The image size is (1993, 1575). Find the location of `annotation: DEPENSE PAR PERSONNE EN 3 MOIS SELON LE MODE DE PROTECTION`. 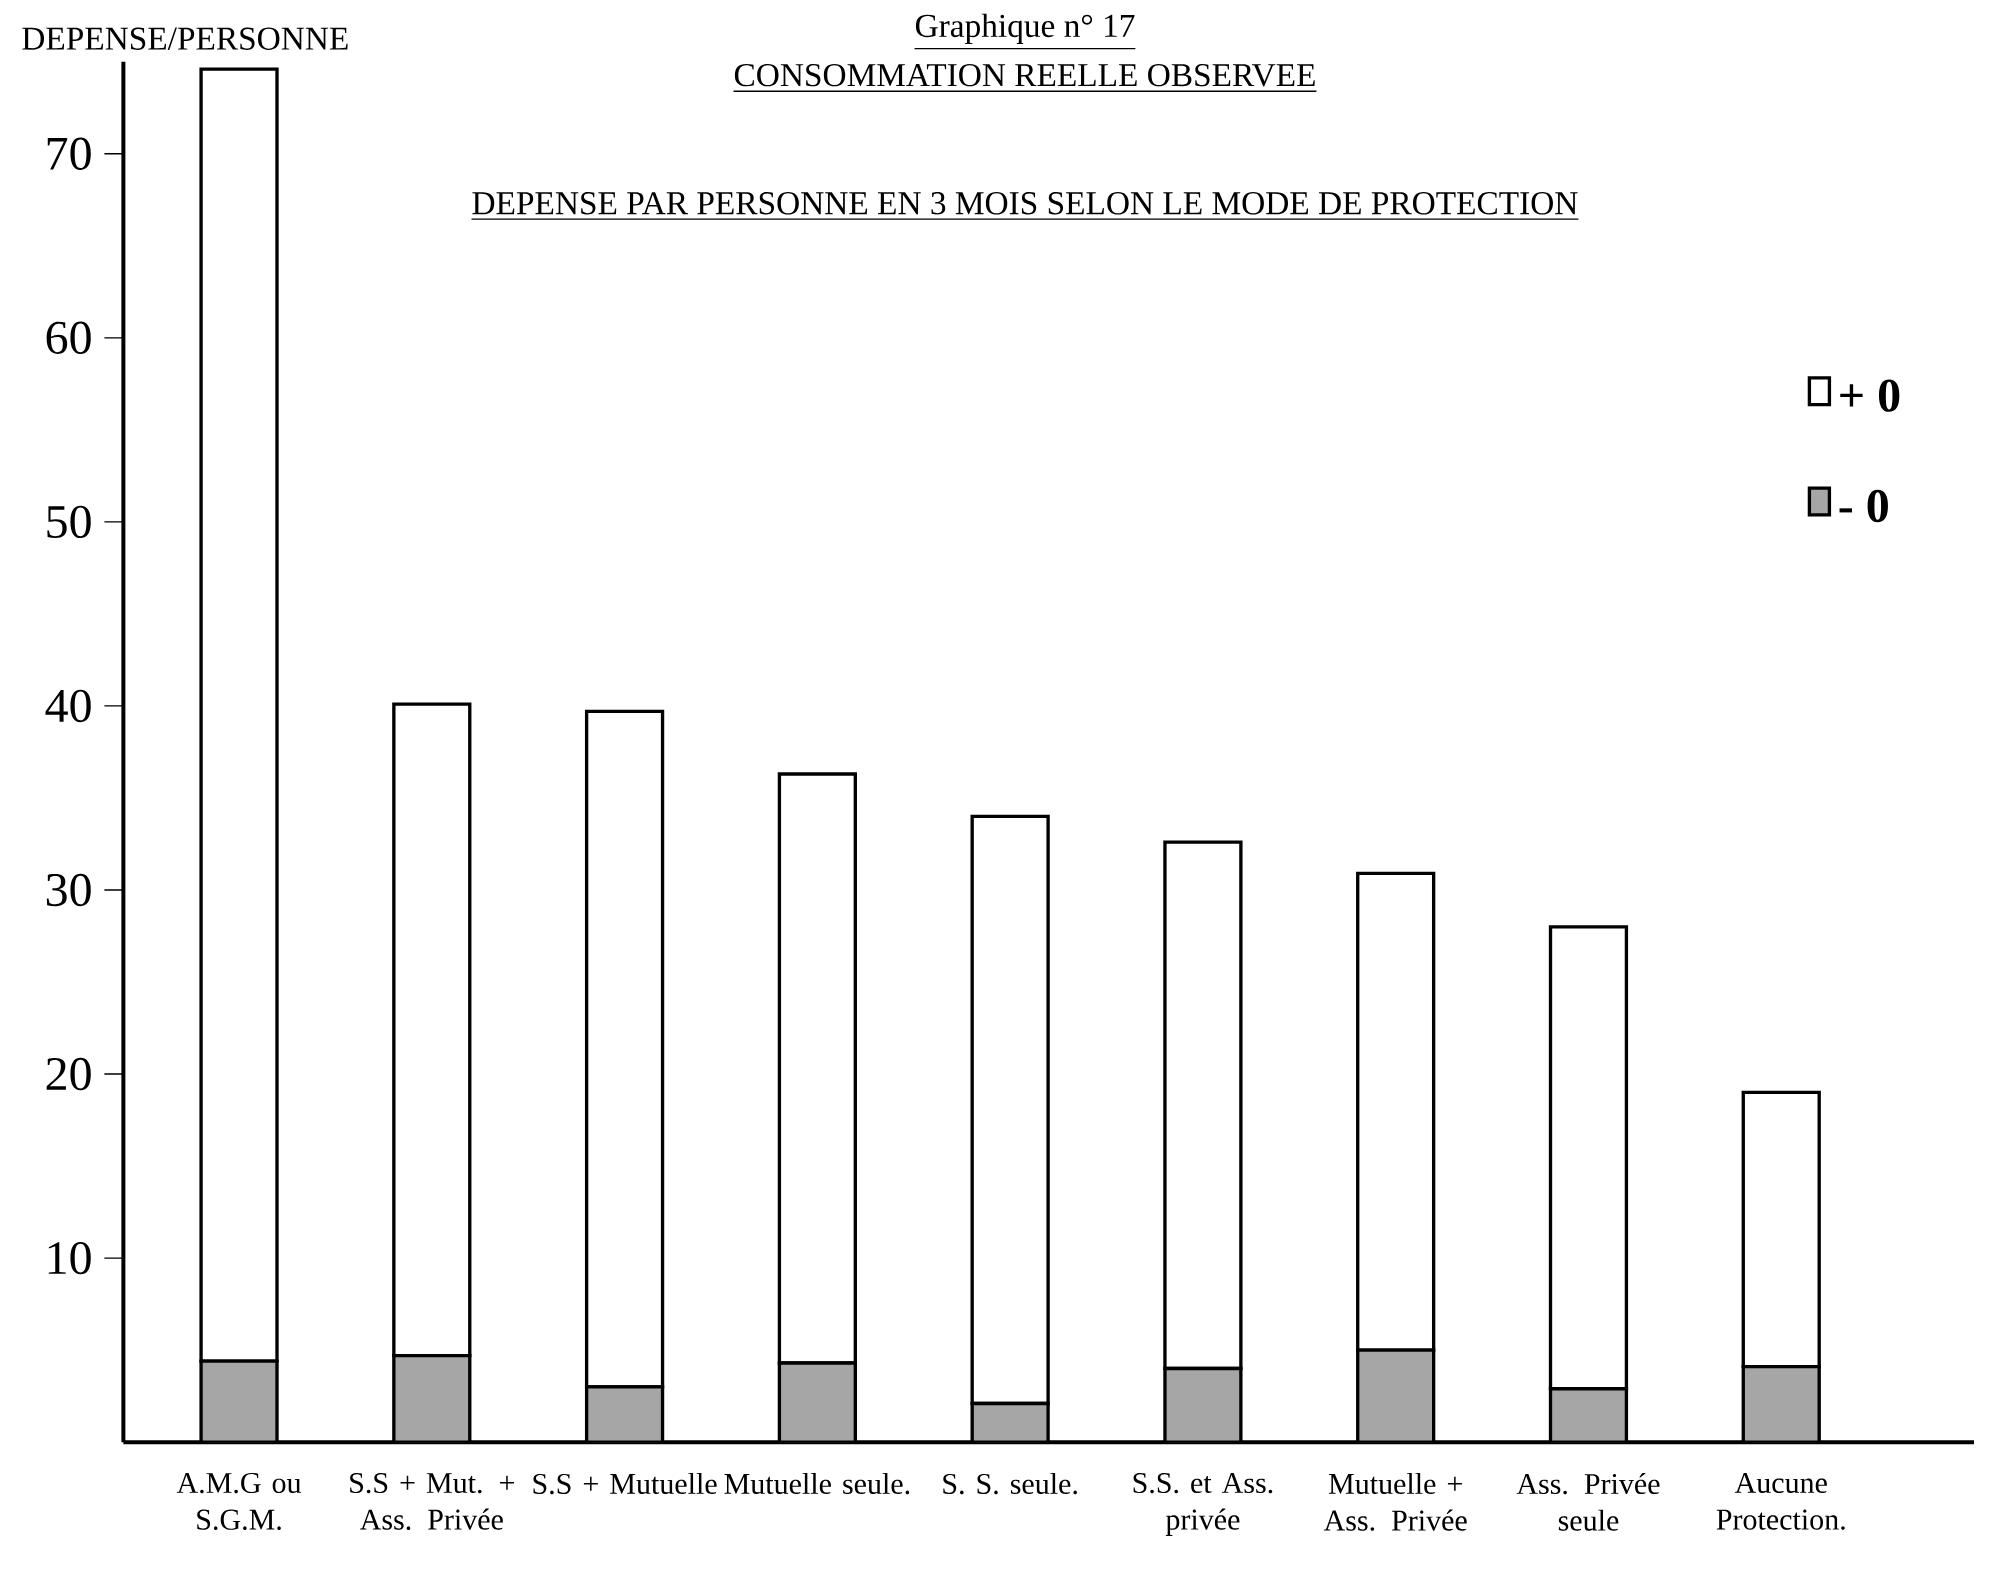

annotation: DEPENSE PAR PERSONNE EN 3 MOIS SELON LE MODE DE PROTECTION is located at coordinates (1025, 203).